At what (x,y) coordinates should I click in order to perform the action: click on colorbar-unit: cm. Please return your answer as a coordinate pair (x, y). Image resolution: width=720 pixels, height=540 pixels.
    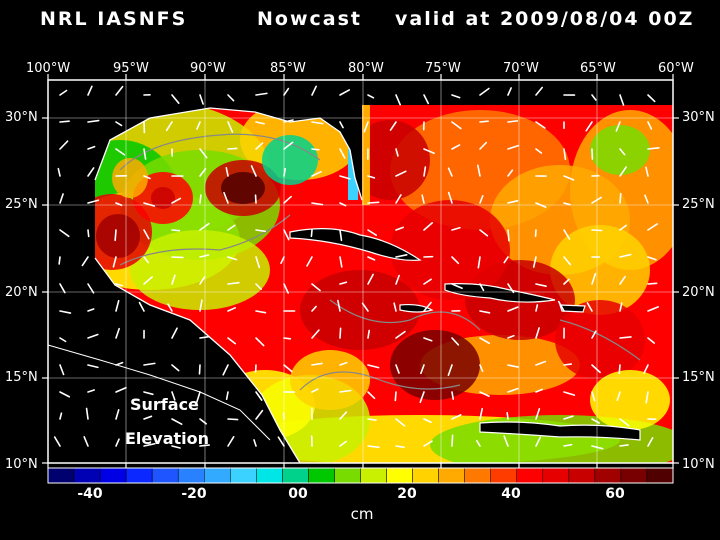
    Looking at the image, I should click on (362, 514).